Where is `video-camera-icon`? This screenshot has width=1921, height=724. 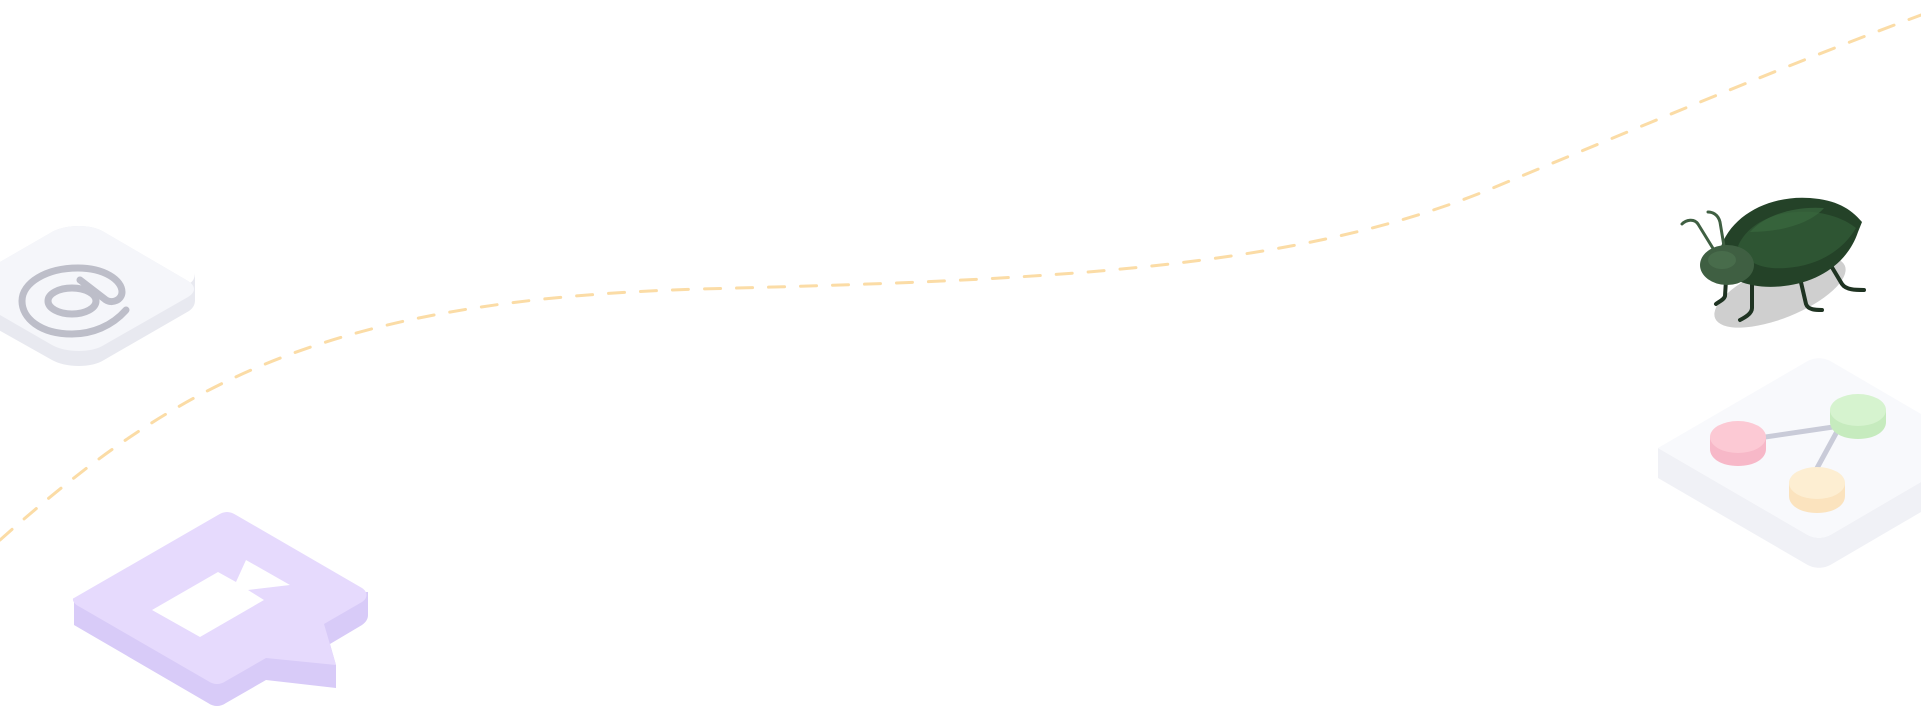 video-camera-icon is located at coordinates (221, 598).